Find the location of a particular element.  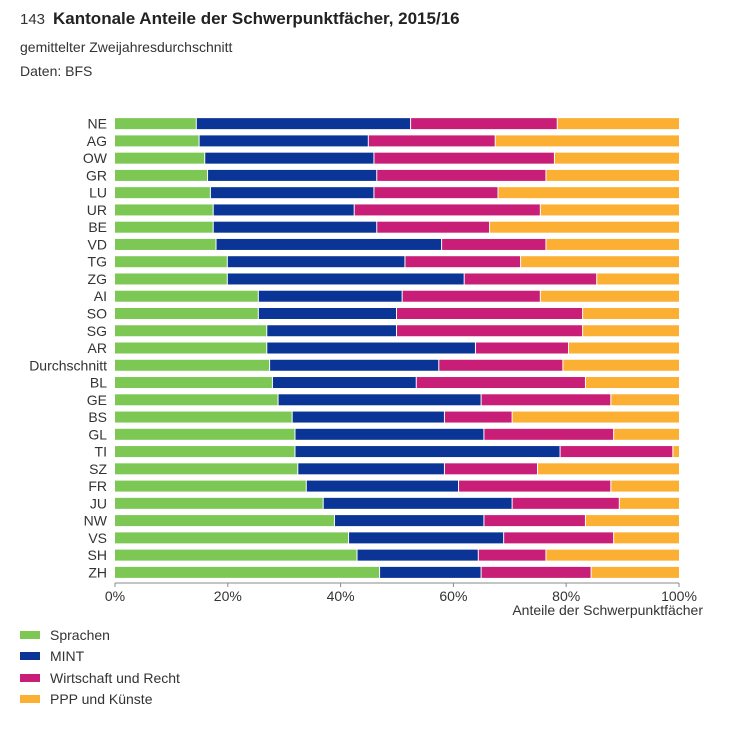

category-label: JU is located at coordinates (98, 503).